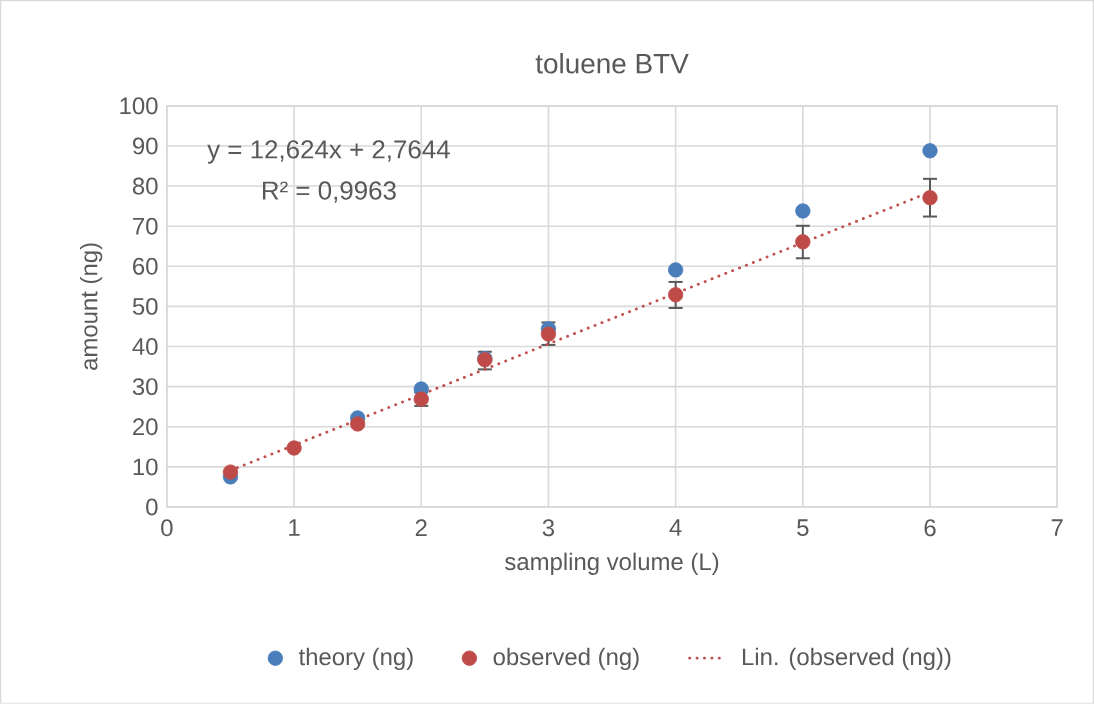  What do you see at coordinates (1057, 527) in the screenshot?
I see `x-tick-label: 7` at bounding box center [1057, 527].